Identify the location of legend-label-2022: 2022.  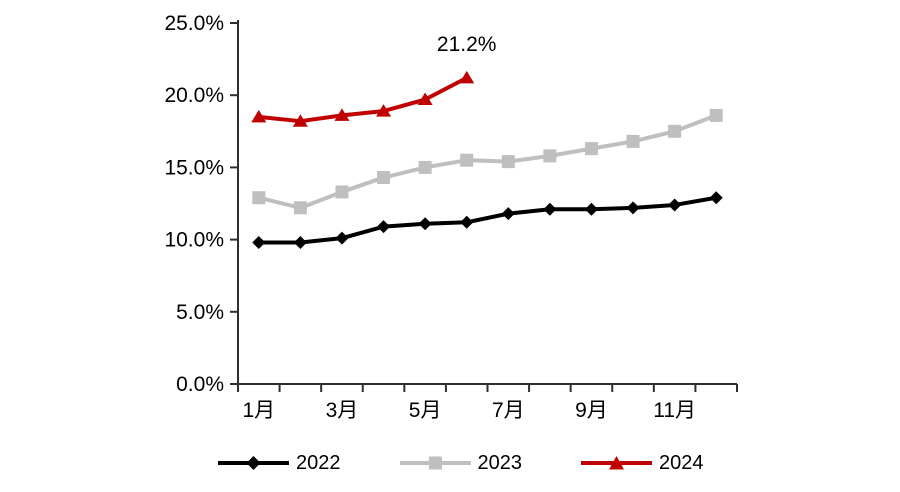
(318, 463).